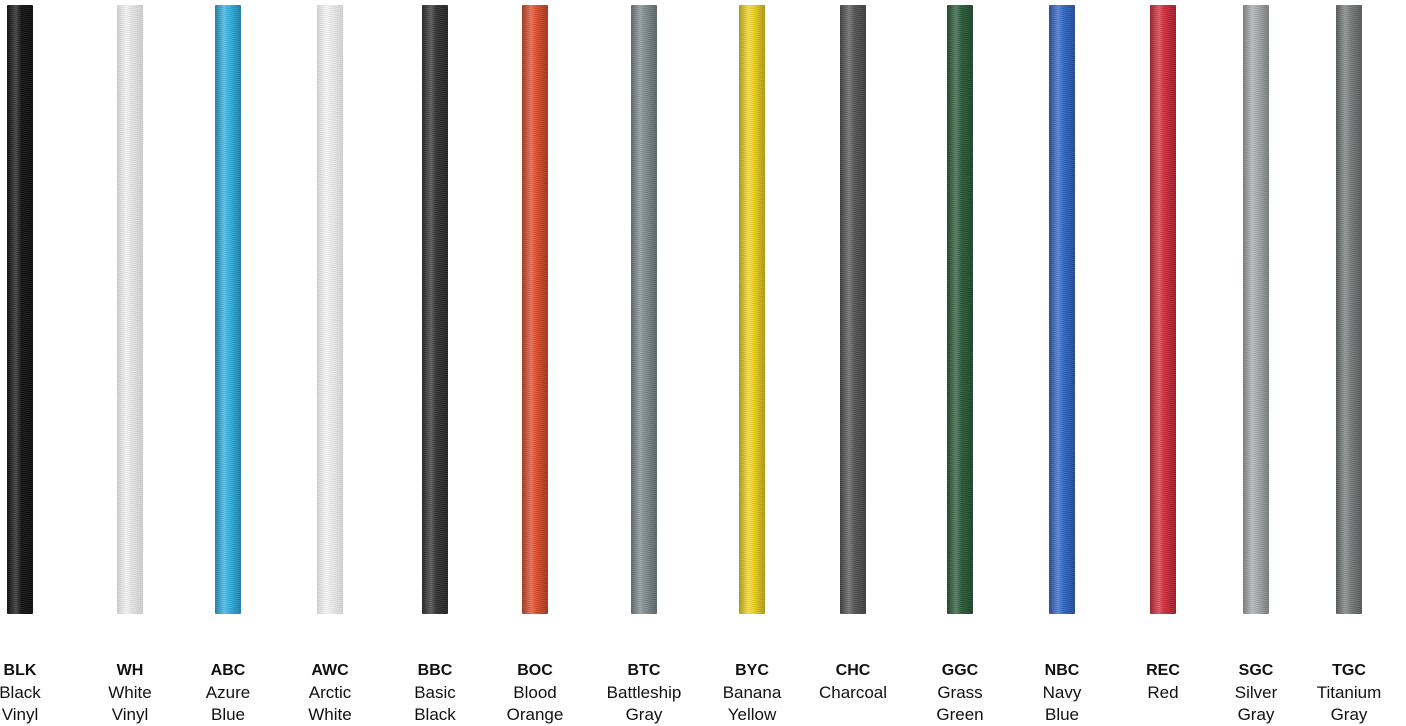  I want to click on color-name-line: Navy, so click(1062, 692).